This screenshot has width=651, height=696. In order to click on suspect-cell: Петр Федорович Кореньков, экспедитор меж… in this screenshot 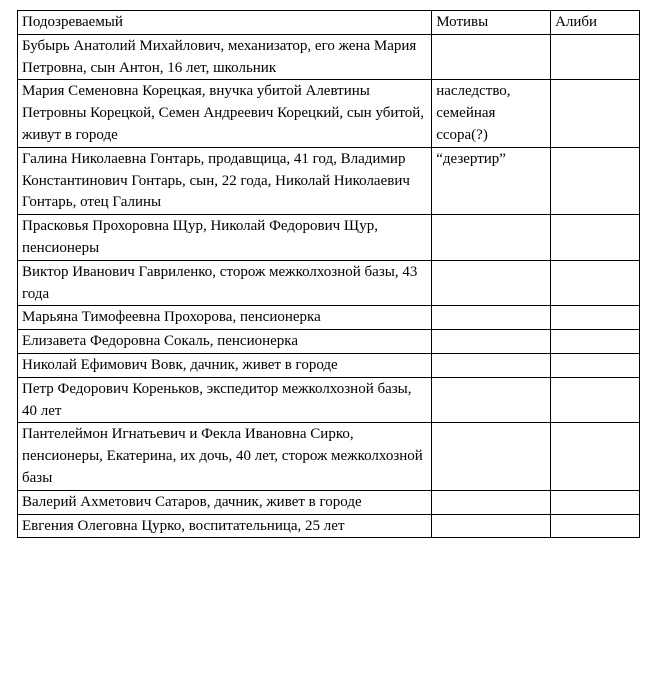, I will do `click(224, 400)`.